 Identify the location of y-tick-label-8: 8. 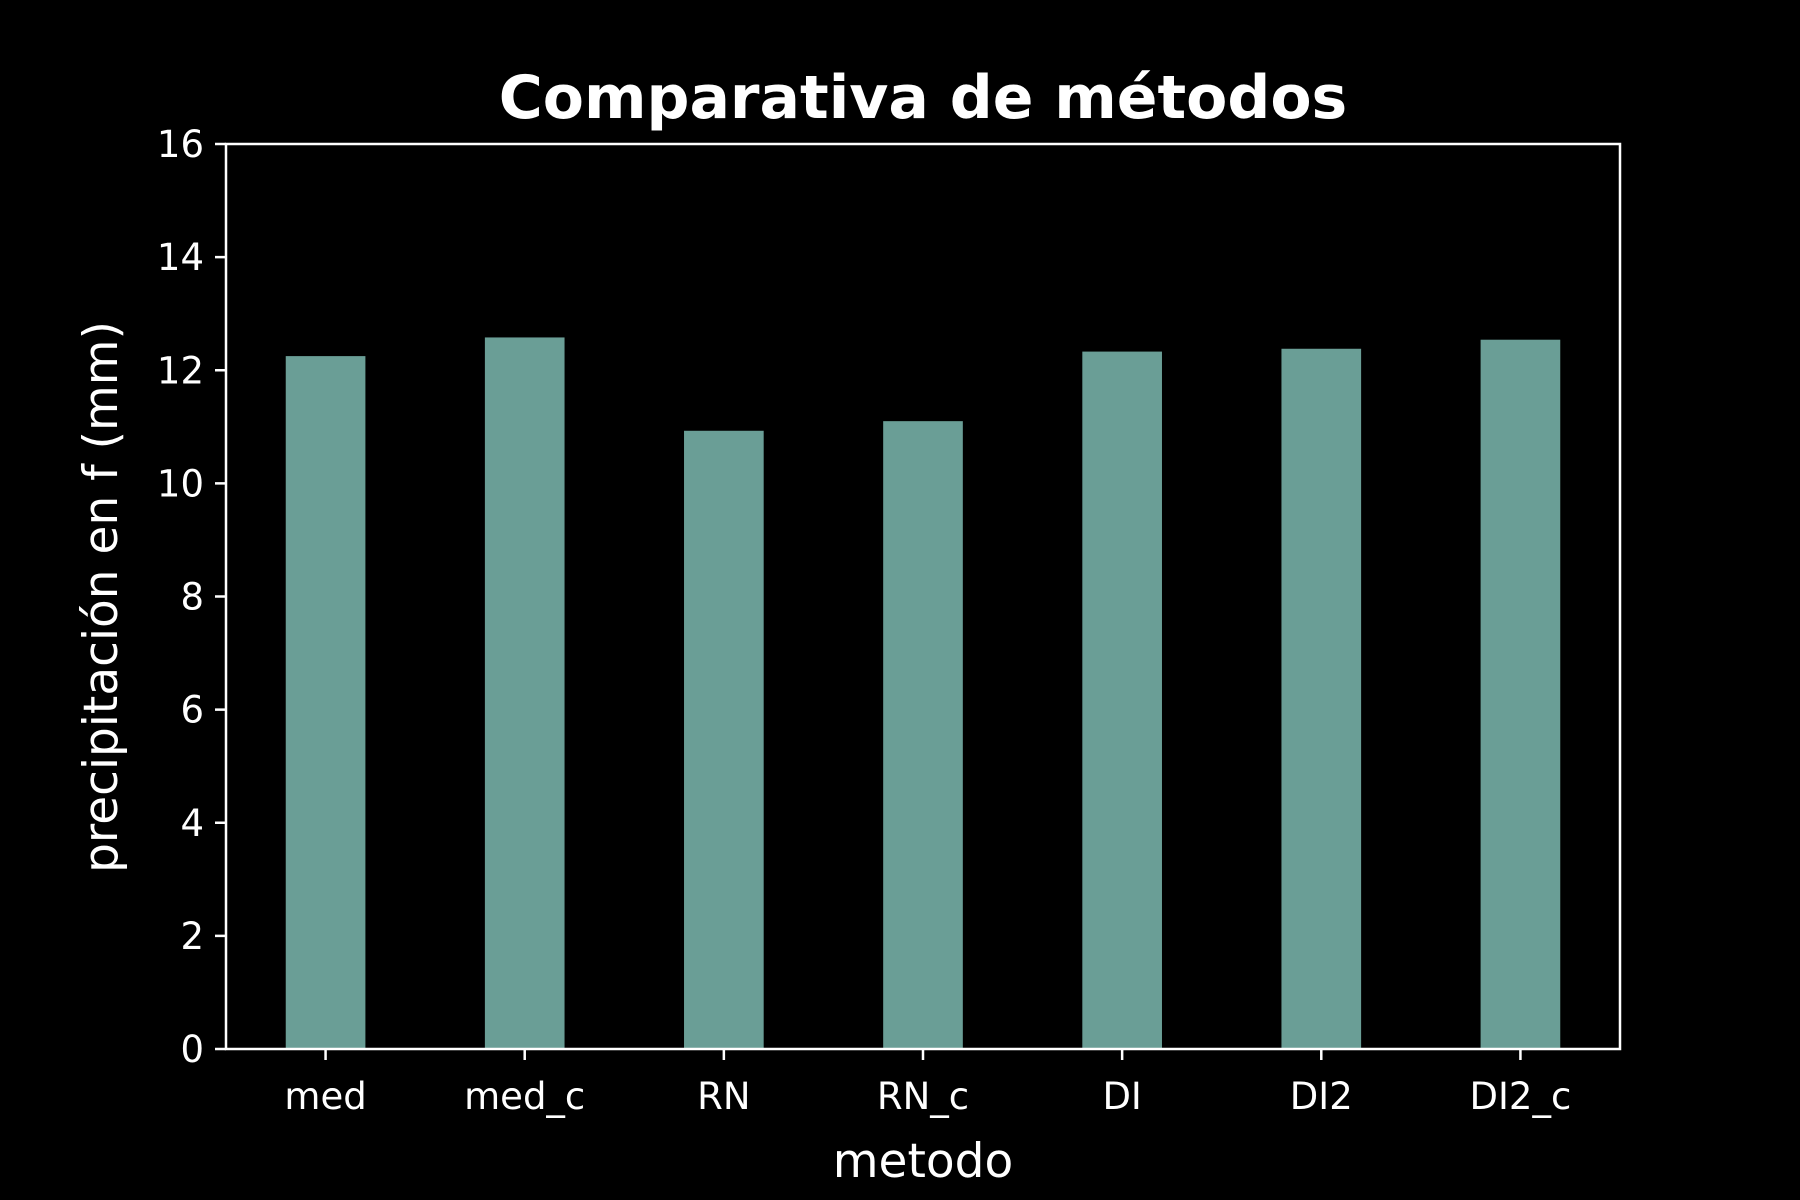
(192, 597).